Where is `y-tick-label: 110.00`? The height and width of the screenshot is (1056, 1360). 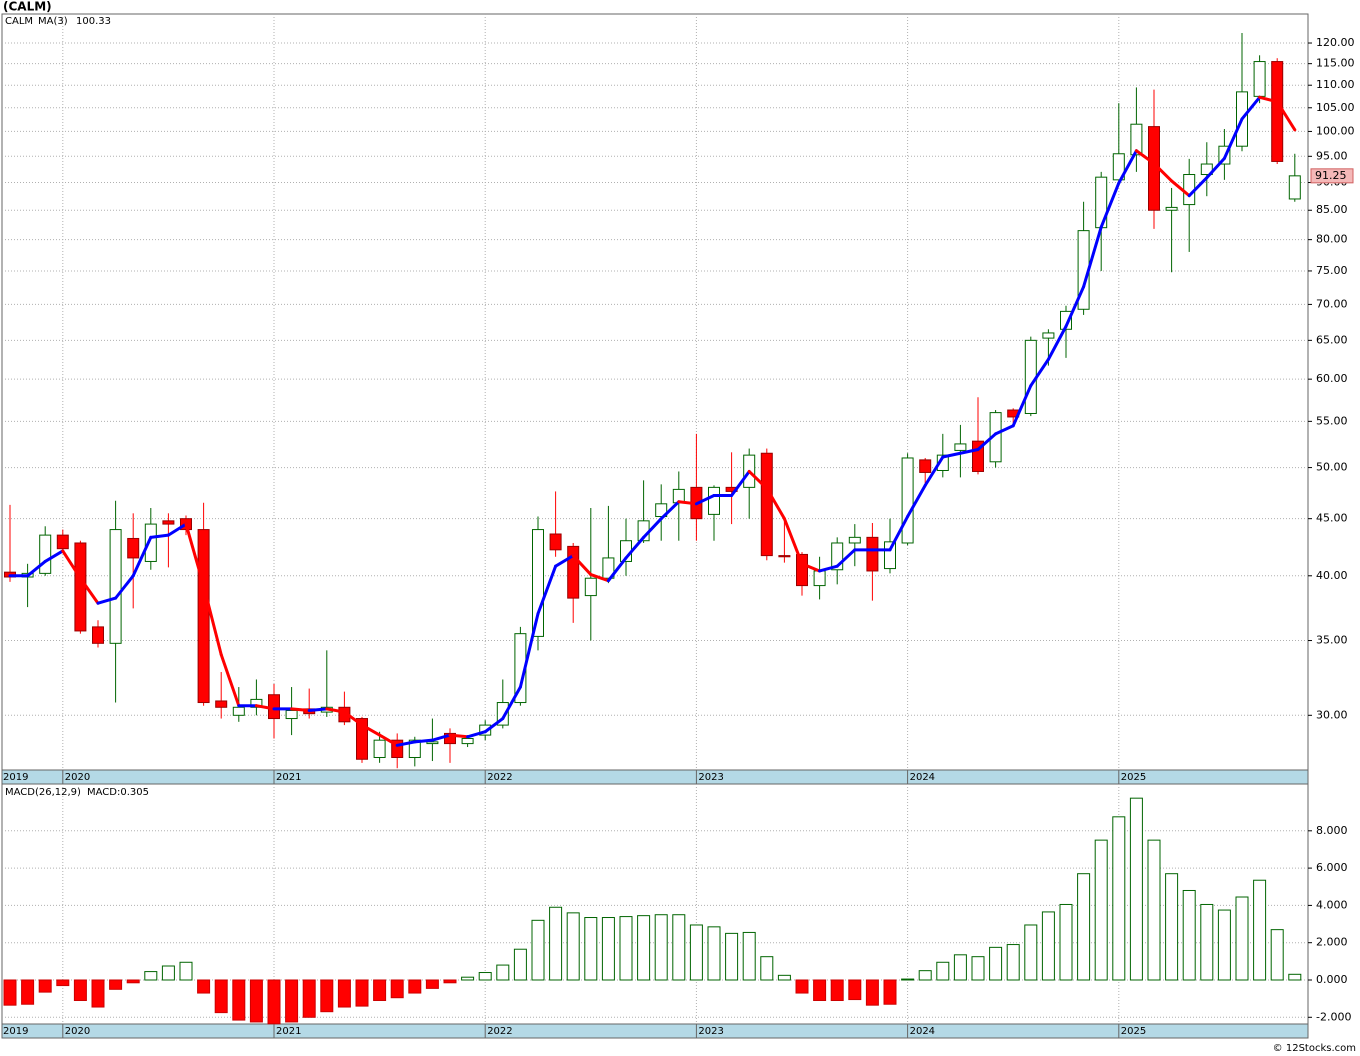 y-tick-label: 110.00 is located at coordinates (1335, 84).